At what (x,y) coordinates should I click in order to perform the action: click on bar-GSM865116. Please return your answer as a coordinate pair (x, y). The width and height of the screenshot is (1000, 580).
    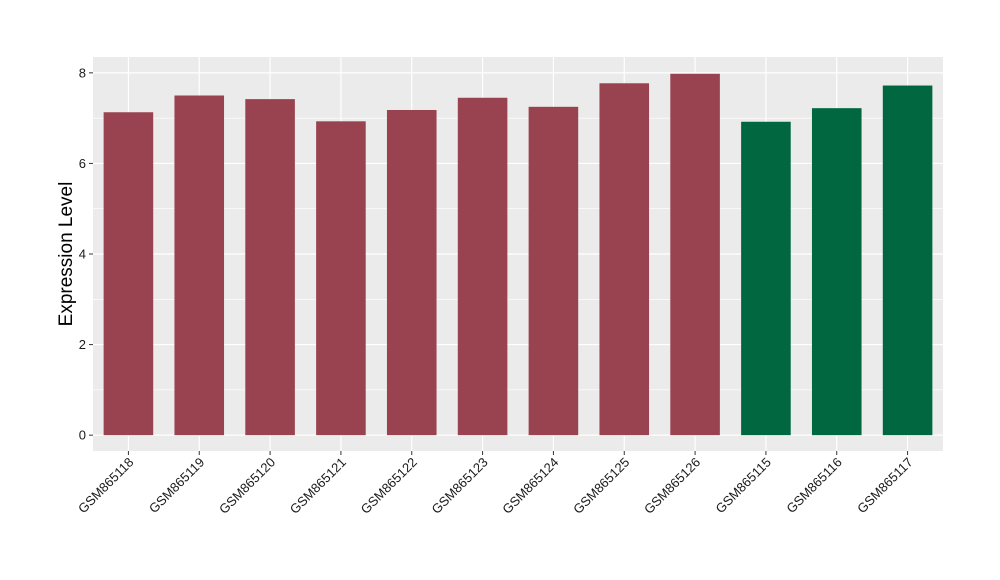
    Looking at the image, I should click on (836, 272).